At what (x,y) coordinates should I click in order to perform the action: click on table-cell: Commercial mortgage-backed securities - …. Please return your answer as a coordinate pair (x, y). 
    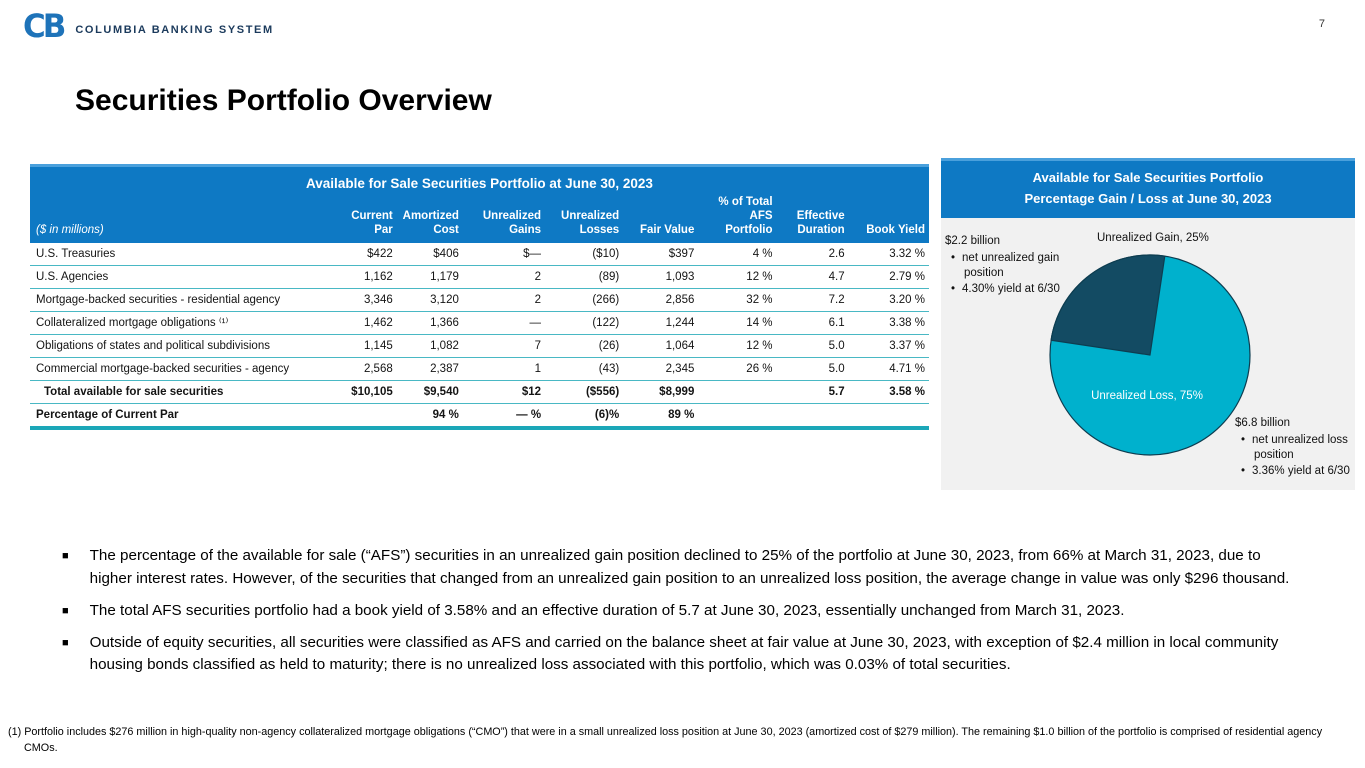
    Looking at the image, I should click on (180, 369).